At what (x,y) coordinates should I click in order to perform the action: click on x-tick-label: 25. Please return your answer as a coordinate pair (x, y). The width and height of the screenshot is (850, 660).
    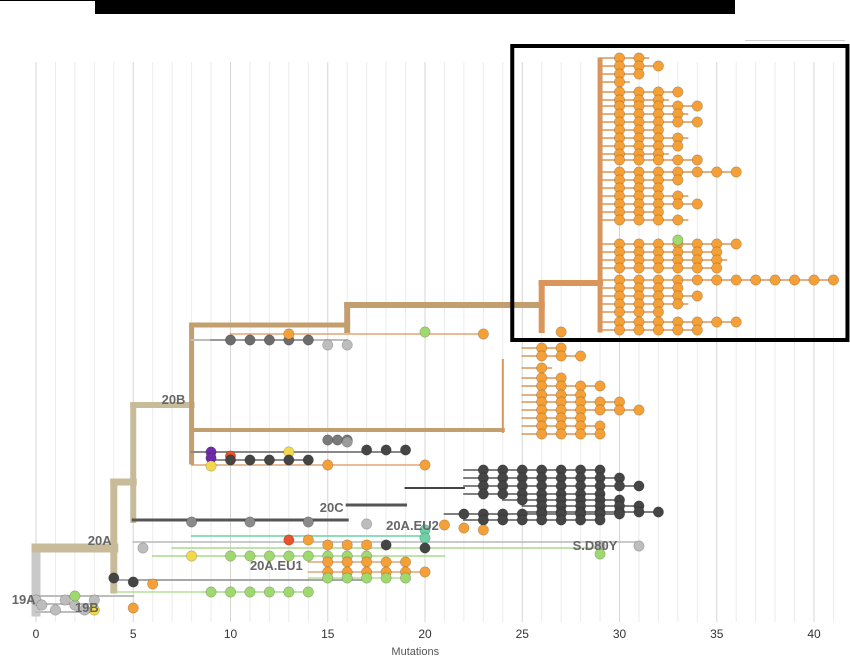
    Looking at the image, I should click on (523, 634).